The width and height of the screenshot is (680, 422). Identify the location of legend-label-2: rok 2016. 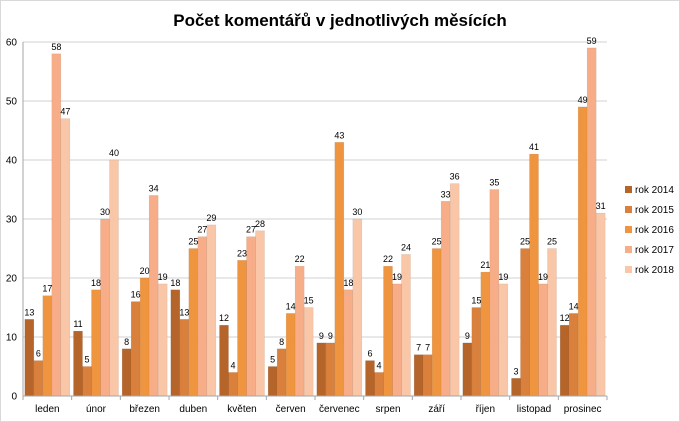
(654, 230).